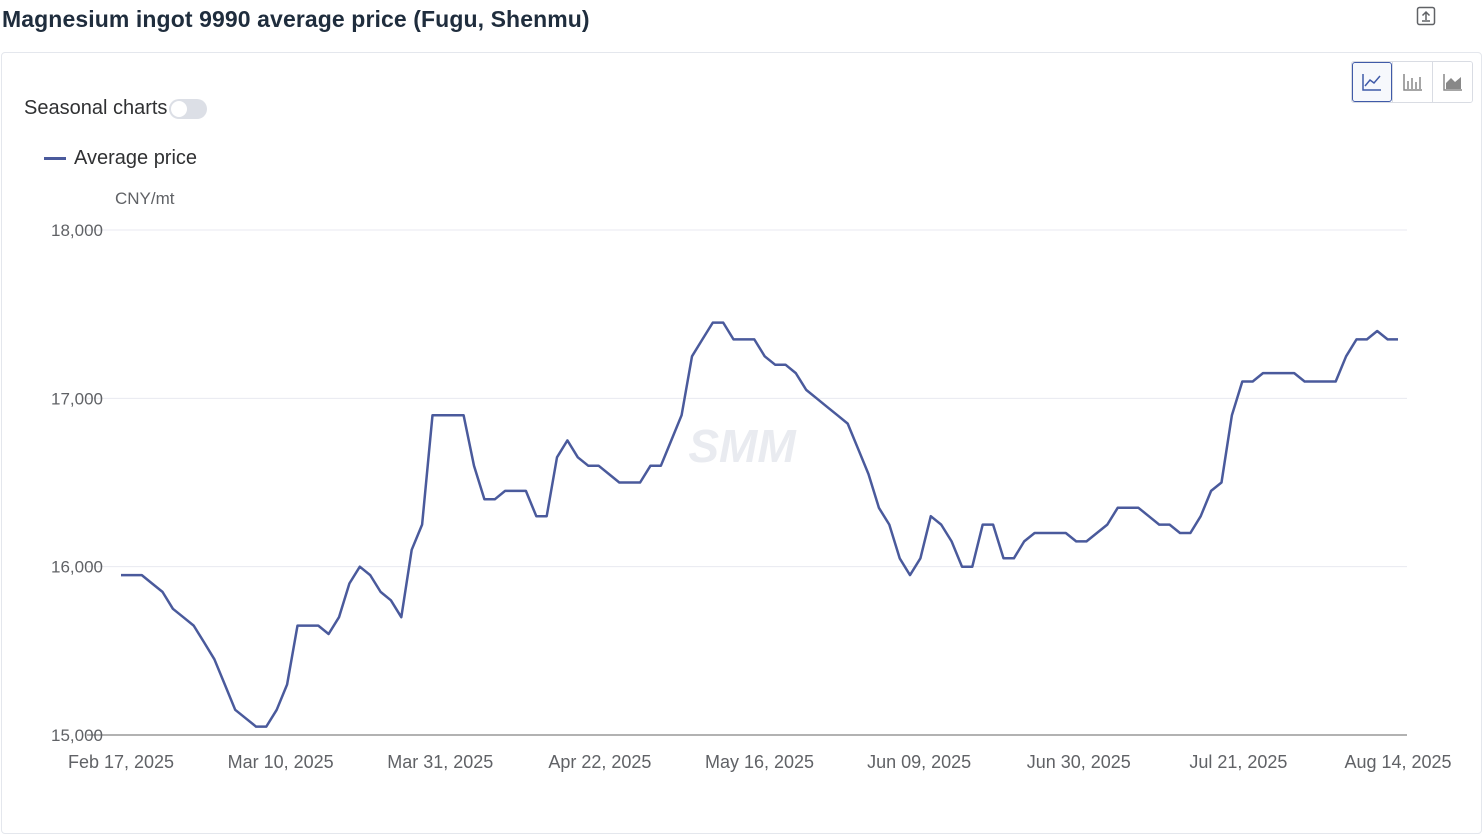 The height and width of the screenshot is (834, 1483). What do you see at coordinates (96, 108) in the screenshot?
I see `seasonal-charts-label: Seasonal charts` at bounding box center [96, 108].